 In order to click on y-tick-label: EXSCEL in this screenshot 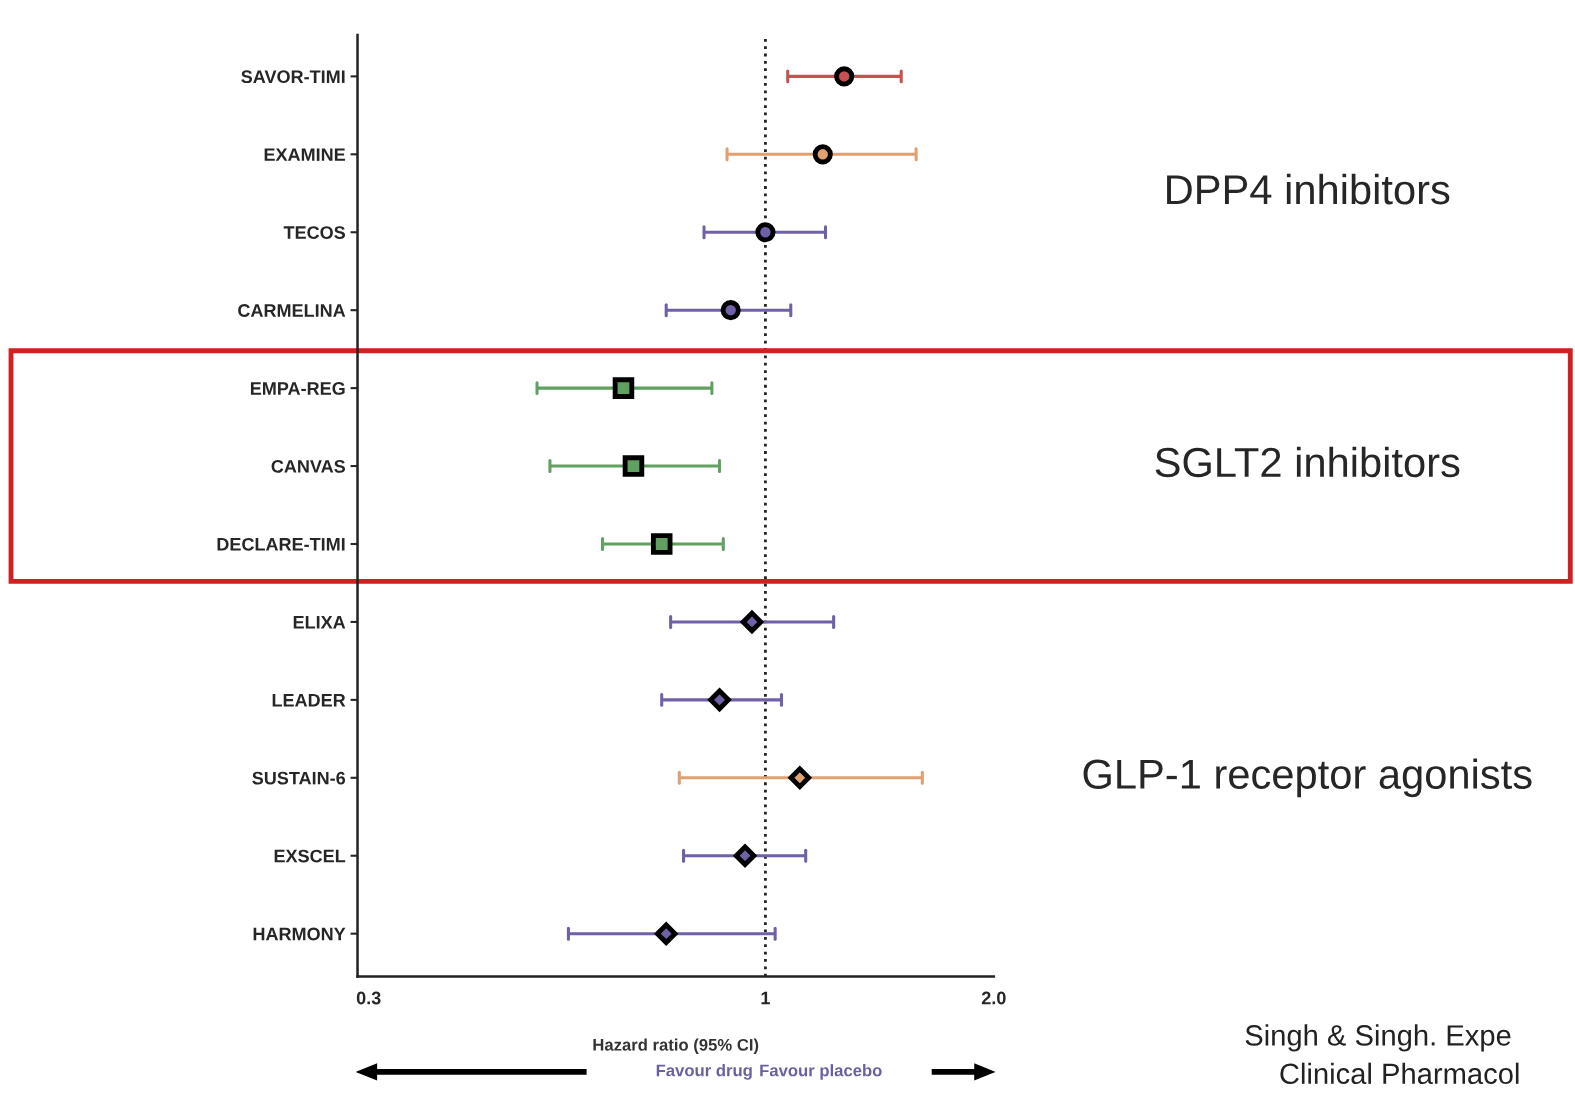, I will do `click(310, 856)`.